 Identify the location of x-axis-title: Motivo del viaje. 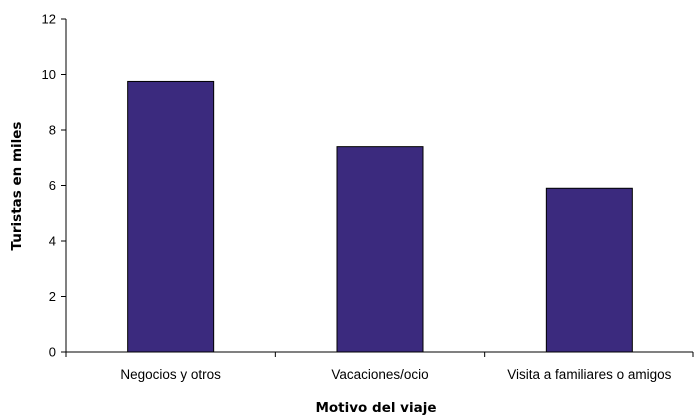
(375, 408).